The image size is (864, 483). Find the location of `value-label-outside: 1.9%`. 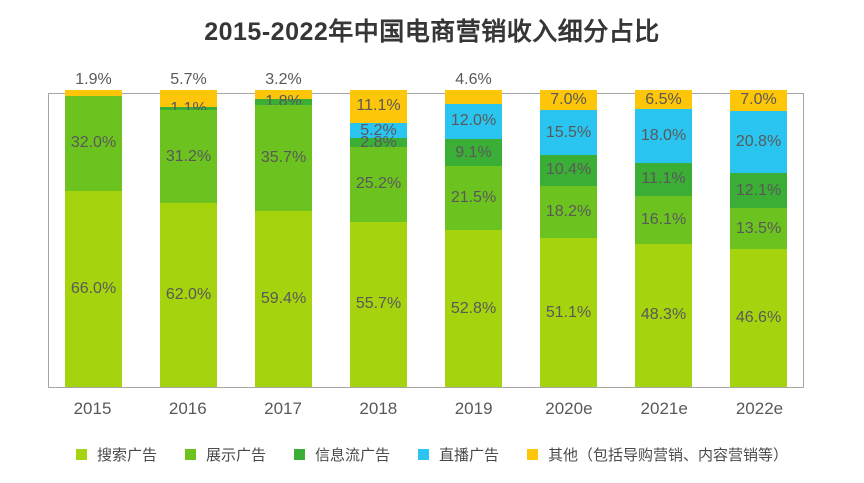

value-label-outside: 1.9% is located at coordinates (93, 79).